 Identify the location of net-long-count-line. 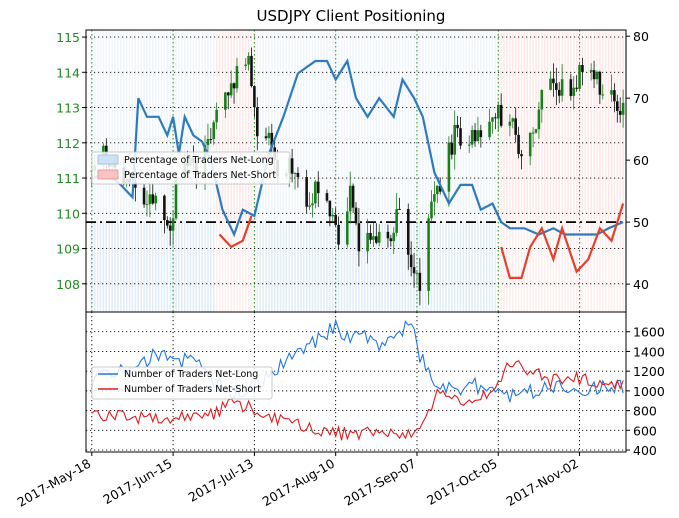
(357, 360).